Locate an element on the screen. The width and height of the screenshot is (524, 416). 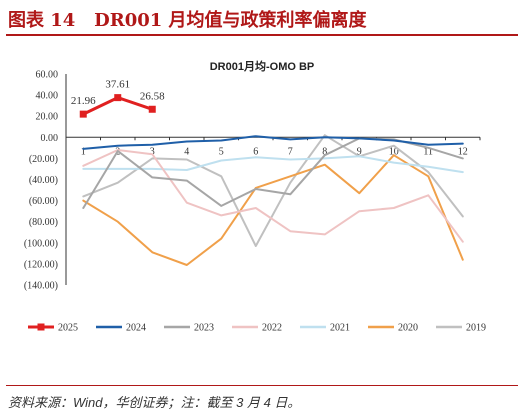
figure-label: 图表 14 is located at coordinates (42, 20).